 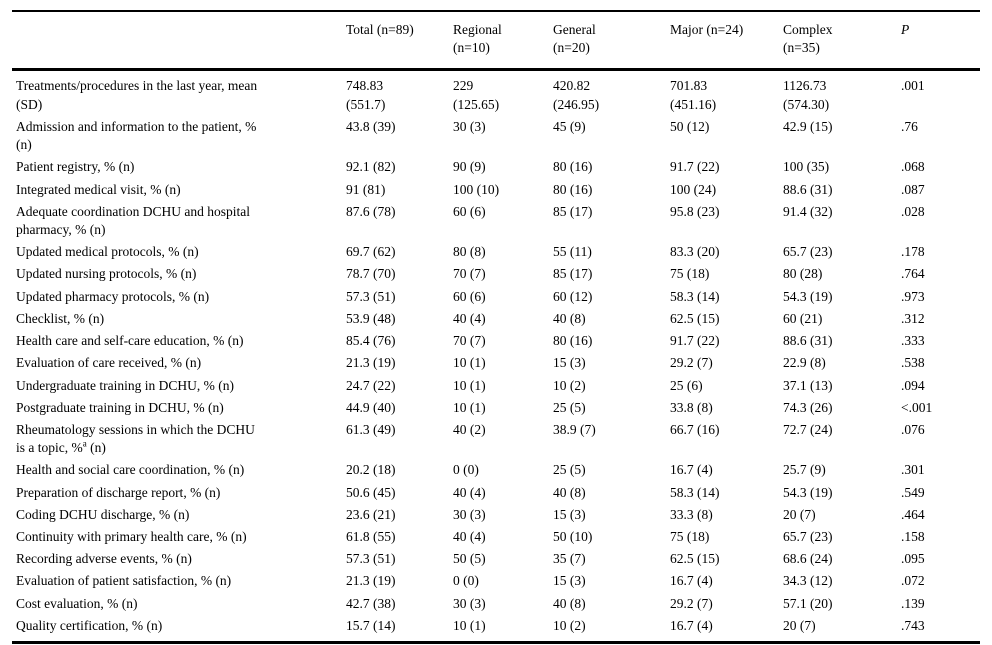 What do you see at coordinates (104, 559) in the screenshot?
I see `row-label-cell: Recording adverse events, % (n)` at bounding box center [104, 559].